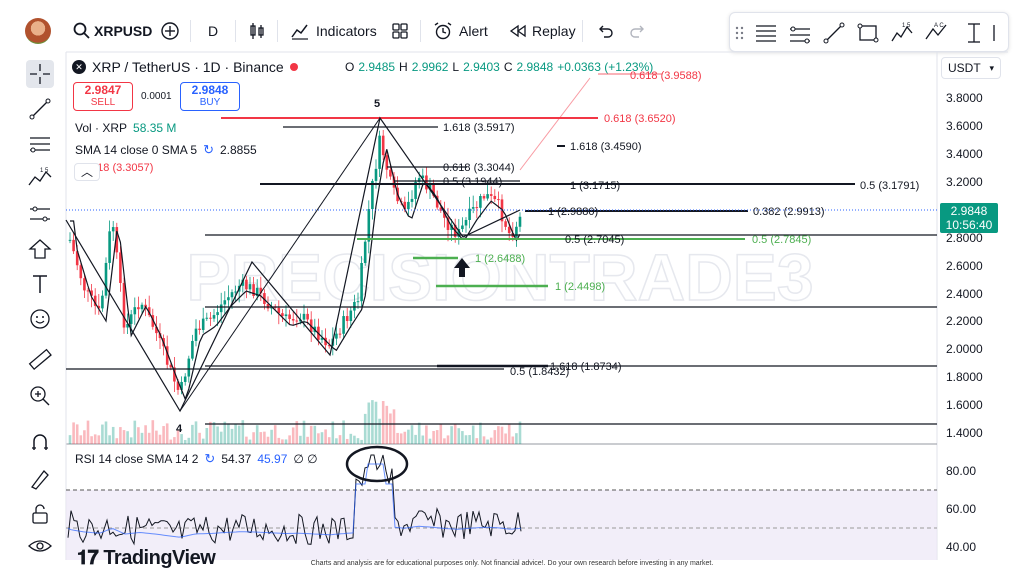 This screenshot has width=1024, height=576. What do you see at coordinates (971, 68) in the screenshot?
I see `currency-select: USDT ▾` at bounding box center [971, 68].